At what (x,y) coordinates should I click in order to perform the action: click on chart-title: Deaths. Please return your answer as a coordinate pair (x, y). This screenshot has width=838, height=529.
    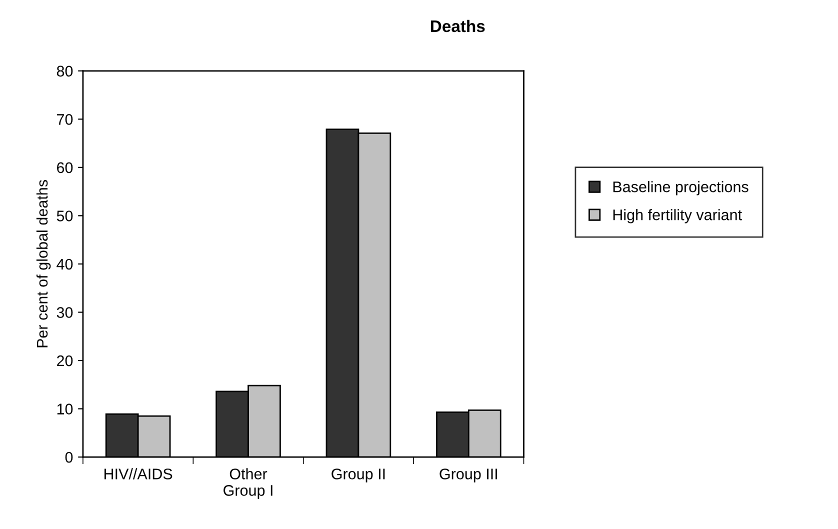
    Looking at the image, I should click on (457, 26).